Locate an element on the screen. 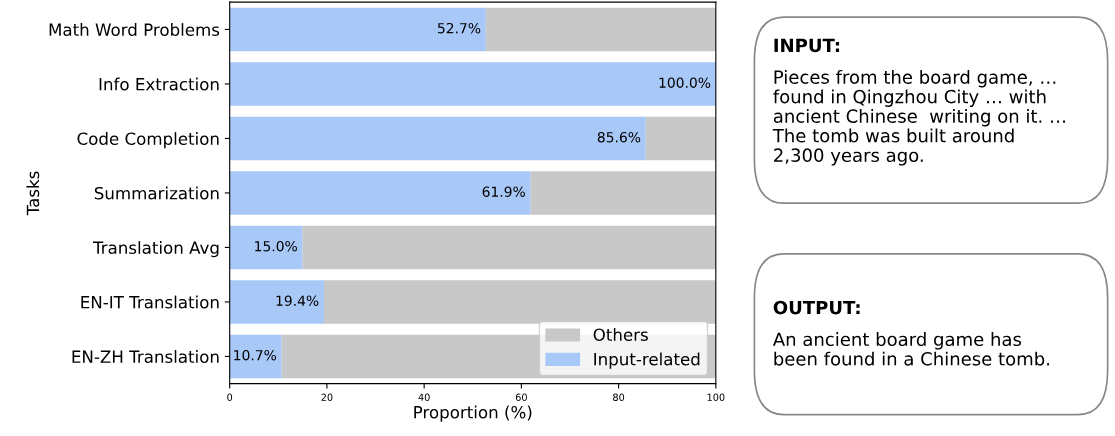 The image size is (1115, 436). y-tick-label: Math Word Problems is located at coordinates (134, 29).